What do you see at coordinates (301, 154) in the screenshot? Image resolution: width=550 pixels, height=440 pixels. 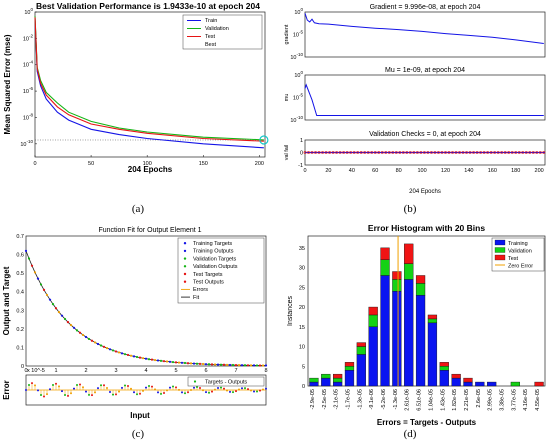 I see `valchecks-ytick-label: 0` at bounding box center [301, 154].